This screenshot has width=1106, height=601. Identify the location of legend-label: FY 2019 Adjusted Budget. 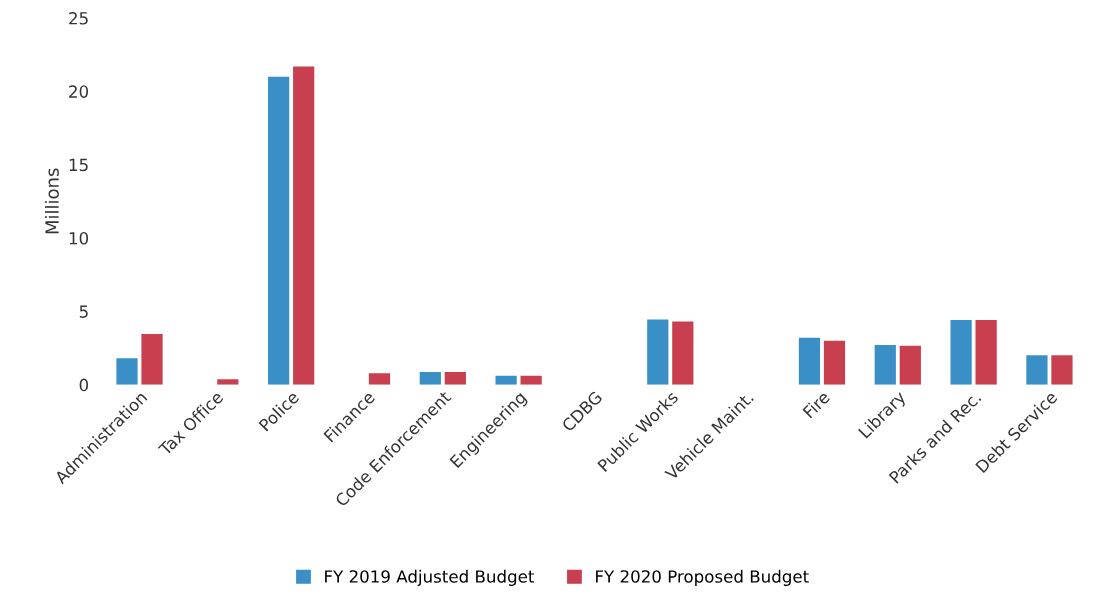
(430, 577).